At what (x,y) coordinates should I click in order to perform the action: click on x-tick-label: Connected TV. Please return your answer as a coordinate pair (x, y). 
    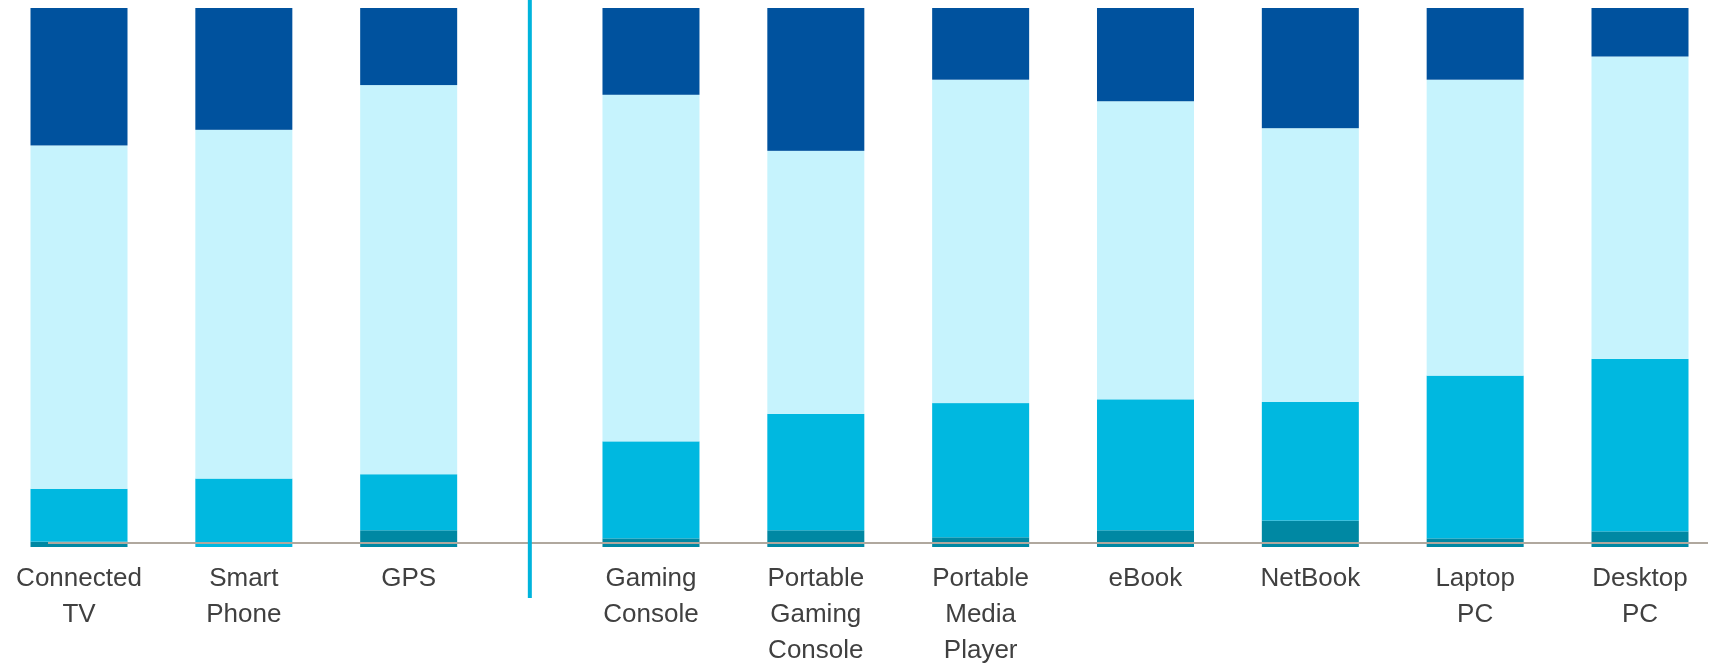
    Looking at the image, I should click on (79, 595).